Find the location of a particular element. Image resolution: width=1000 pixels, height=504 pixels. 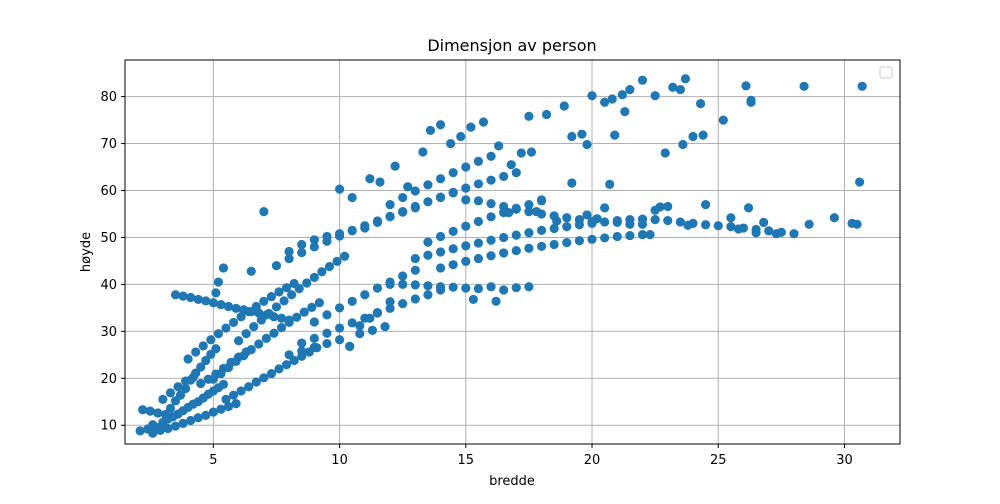

x-tick-label: 15 is located at coordinates (466, 460).